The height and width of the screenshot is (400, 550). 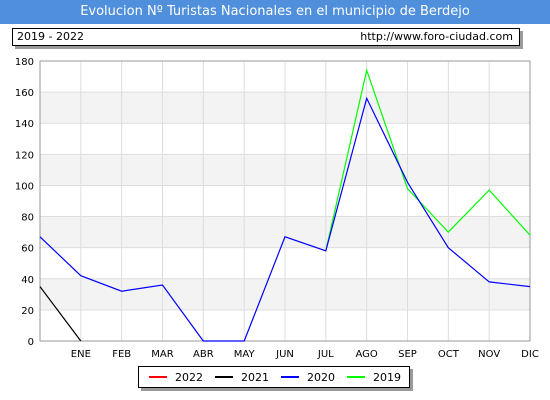 I want to click on source-url: http://www.foro-ciudad.com, so click(x=436, y=36).